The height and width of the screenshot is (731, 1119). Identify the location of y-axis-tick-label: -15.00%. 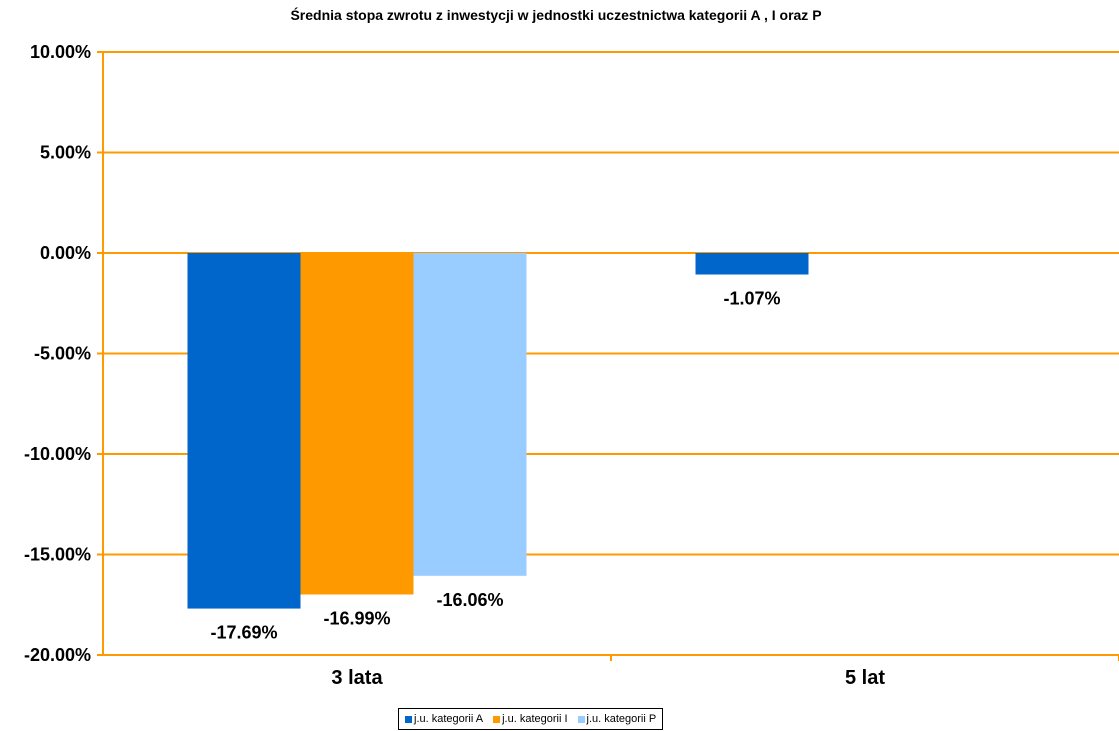
(57, 555).